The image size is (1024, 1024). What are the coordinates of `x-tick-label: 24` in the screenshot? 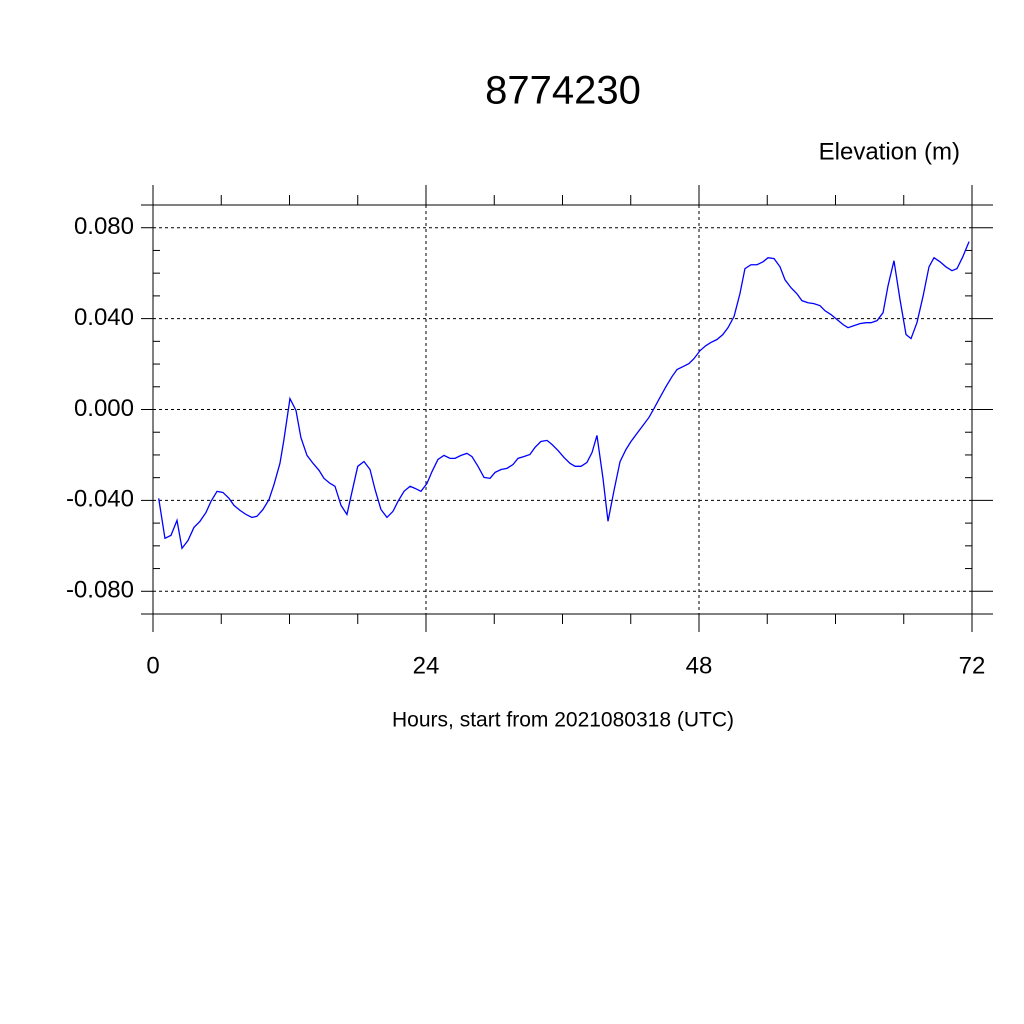 It's located at (426, 665).